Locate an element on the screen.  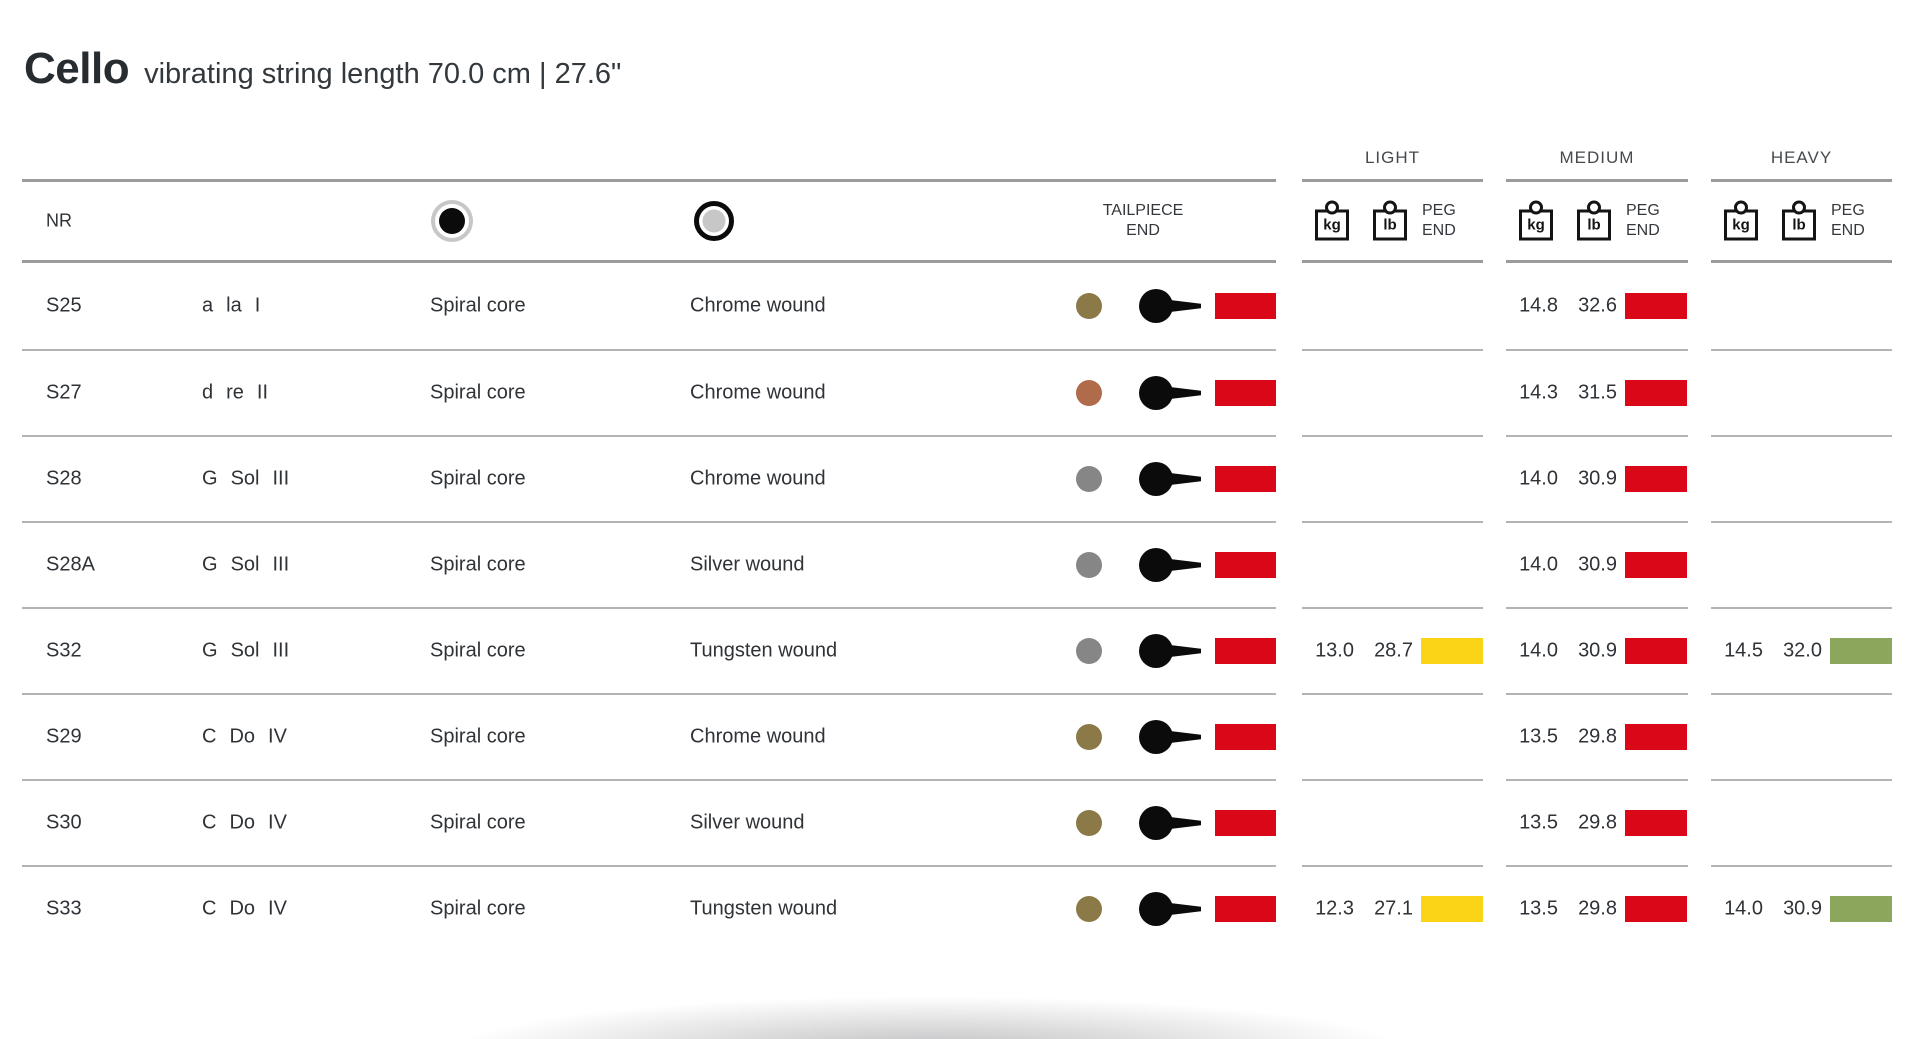
medium-lb-value: 32.6 is located at coordinates (1597, 305).